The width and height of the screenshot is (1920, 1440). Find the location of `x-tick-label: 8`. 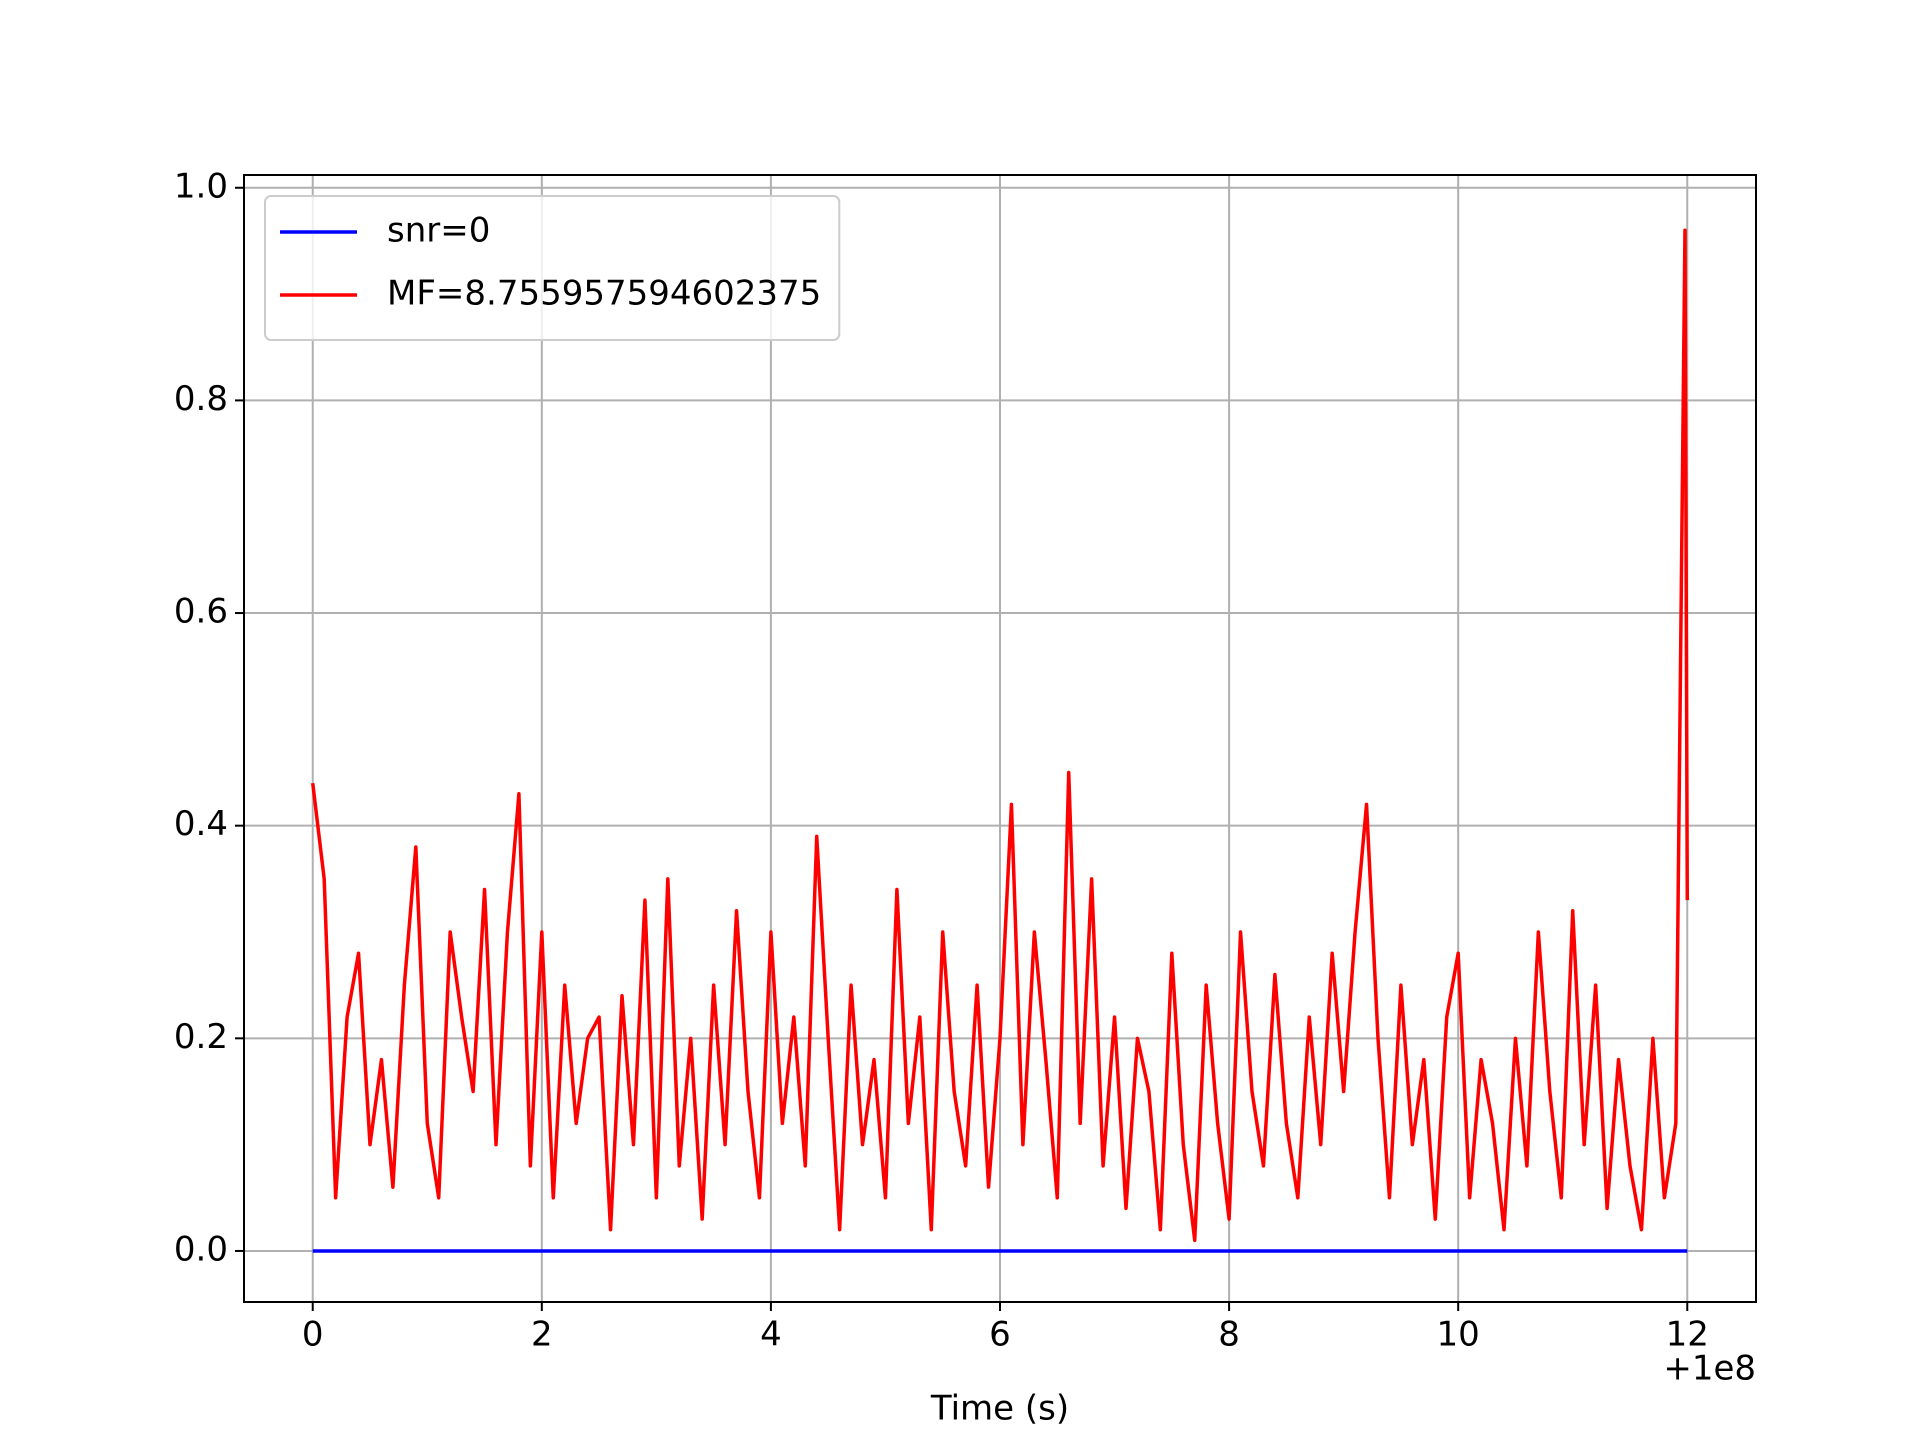

x-tick-label: 8 is located at coordinates (1229, 1335).